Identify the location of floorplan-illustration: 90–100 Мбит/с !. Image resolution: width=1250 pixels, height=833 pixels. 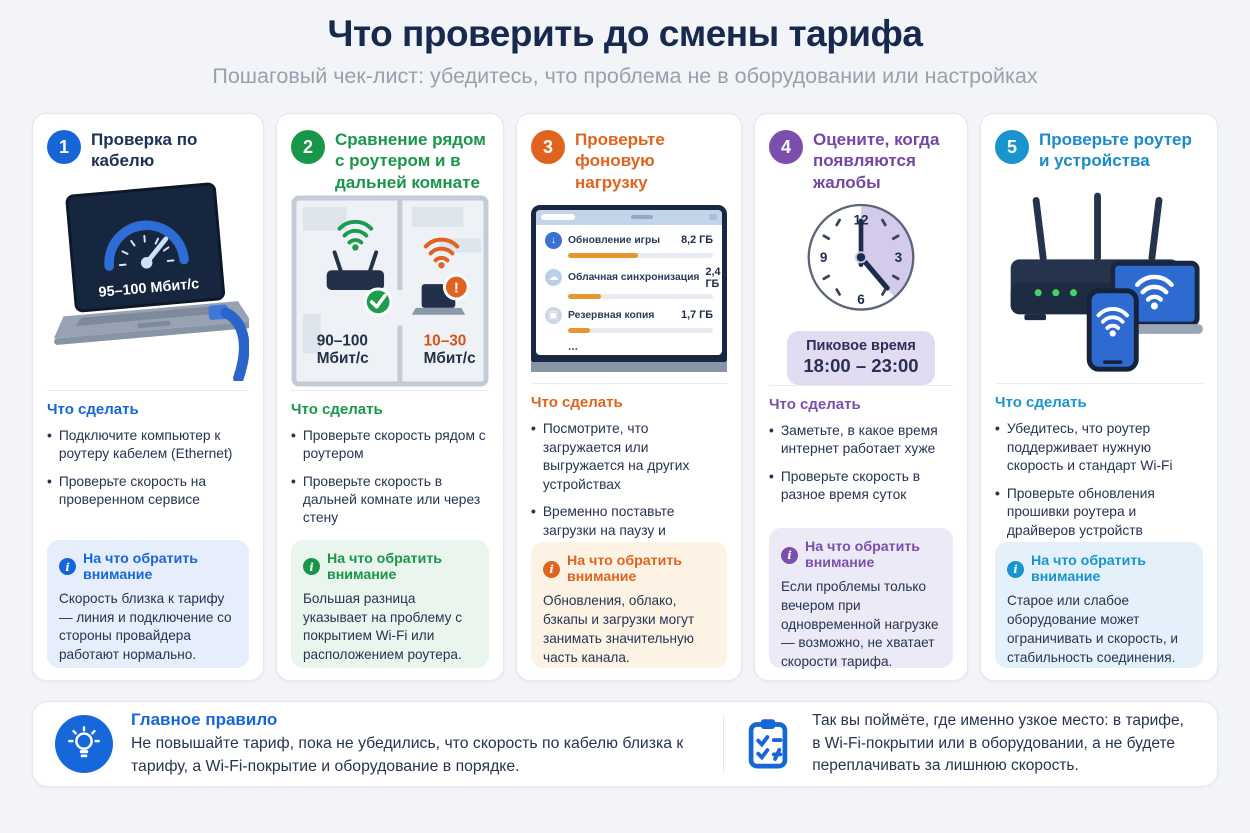
(390, 291).